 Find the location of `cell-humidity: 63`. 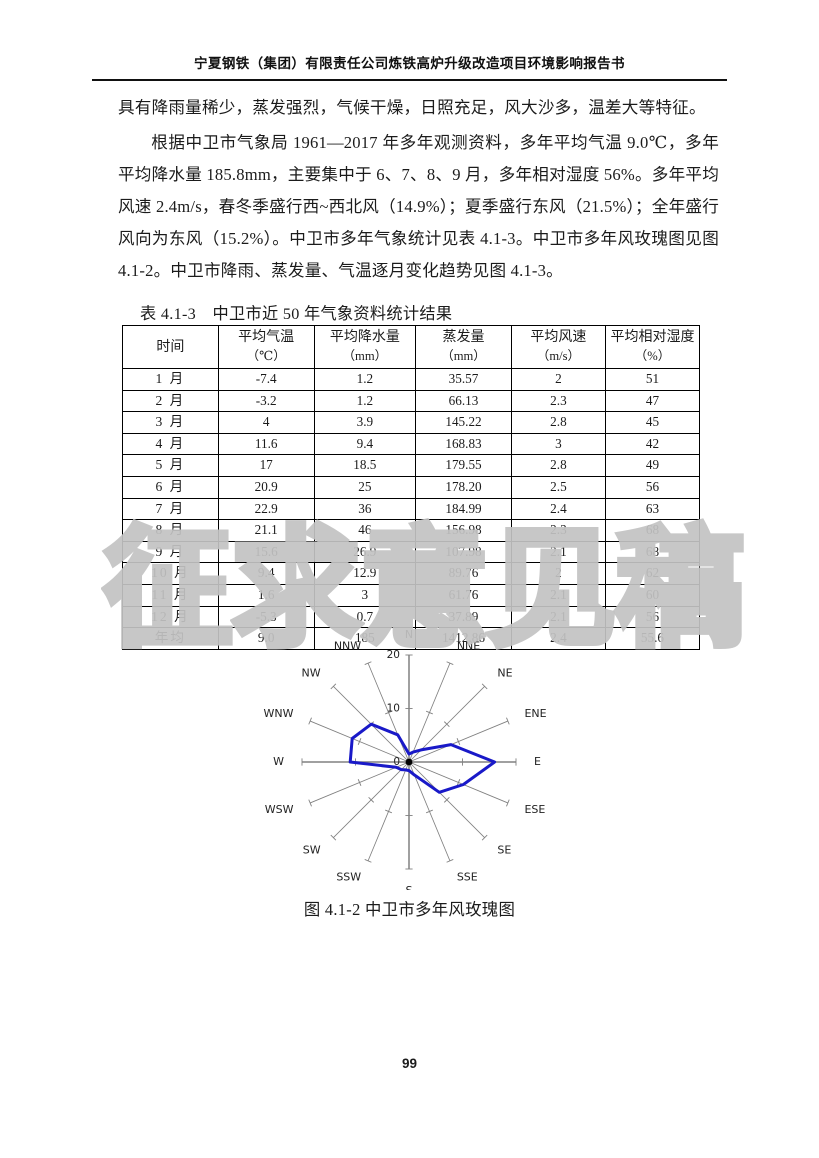

cell-humidity: 63 is located at coordinates (652, 509).